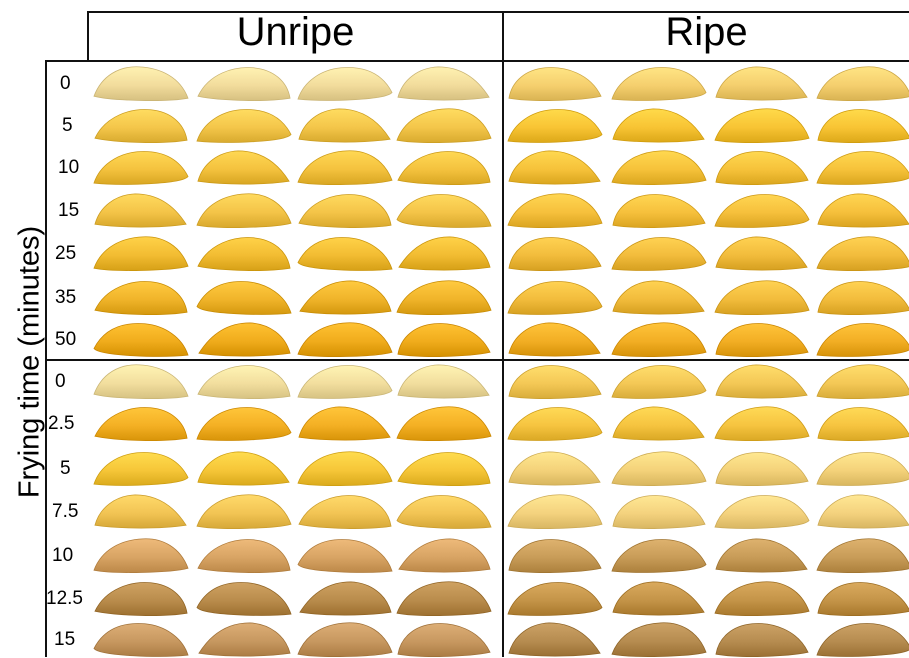 The image size is (909, 658). Describe the element at coordinates (295, 31) in the screenshot. I see `column-title-unripe: Unripe` at that location.